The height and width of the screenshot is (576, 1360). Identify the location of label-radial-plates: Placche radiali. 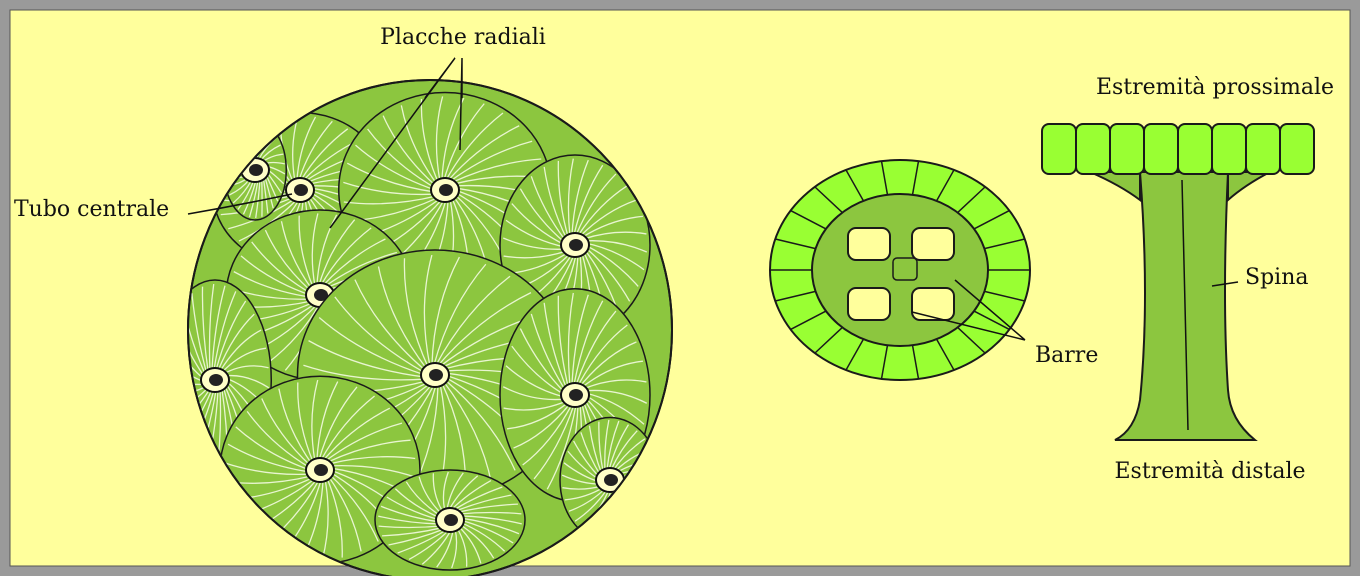
(463, 37).